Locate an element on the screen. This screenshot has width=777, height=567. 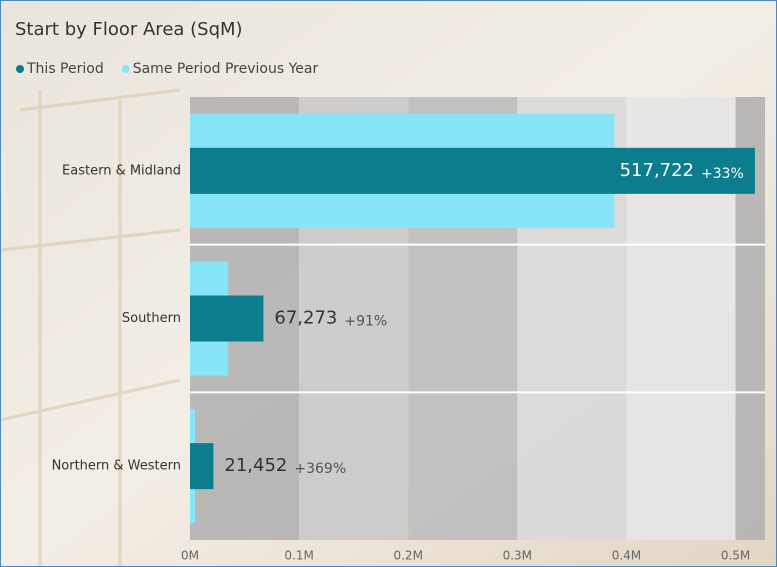
change-label: +33% is located at coordinates (722, 174).